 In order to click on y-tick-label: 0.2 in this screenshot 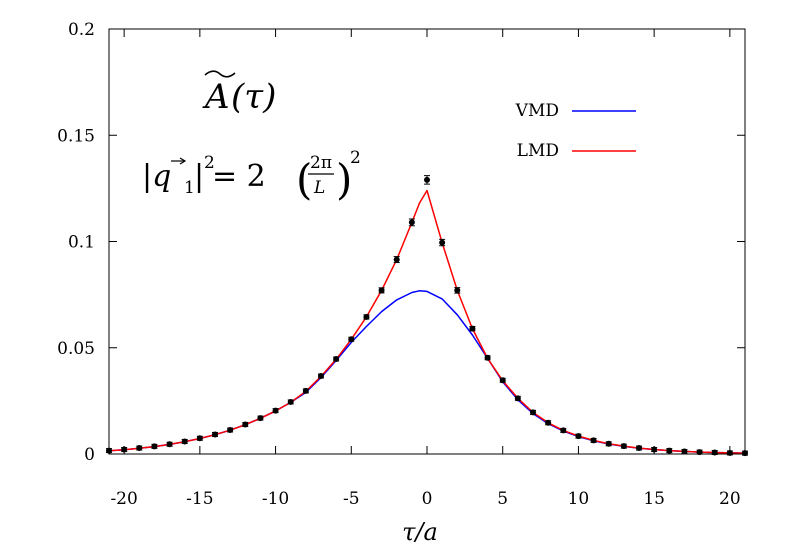, I will do `click(81, 30)`.